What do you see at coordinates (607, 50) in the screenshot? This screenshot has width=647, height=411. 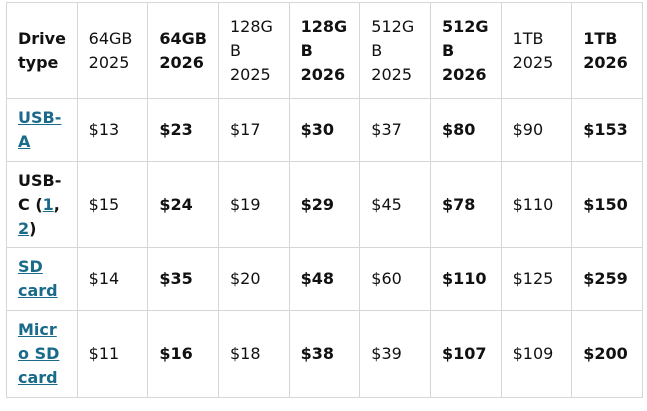 I see `header-cell: 1TB 2026` at bounding box center [607, 50].